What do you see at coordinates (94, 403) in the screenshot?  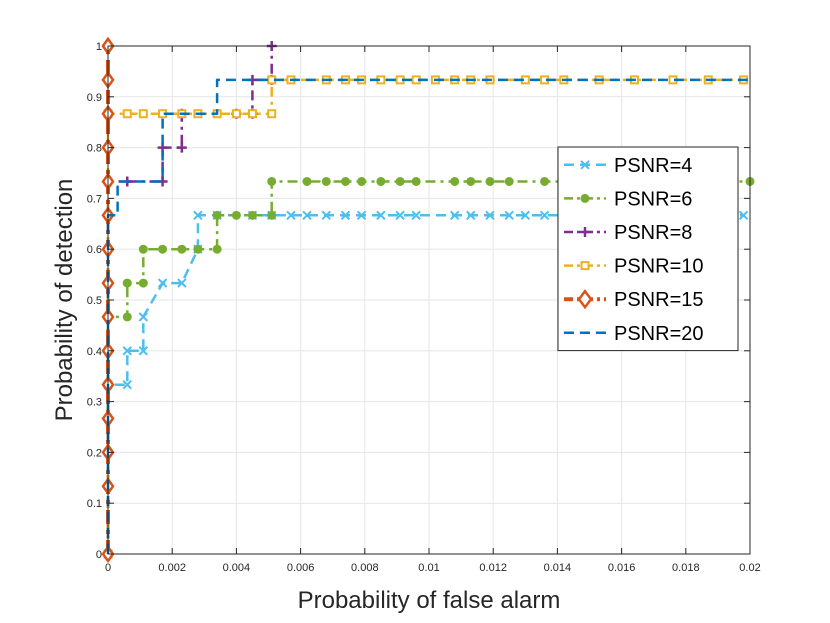 I see `y-tick-label: 0.3` at bounding box center [94, 403].